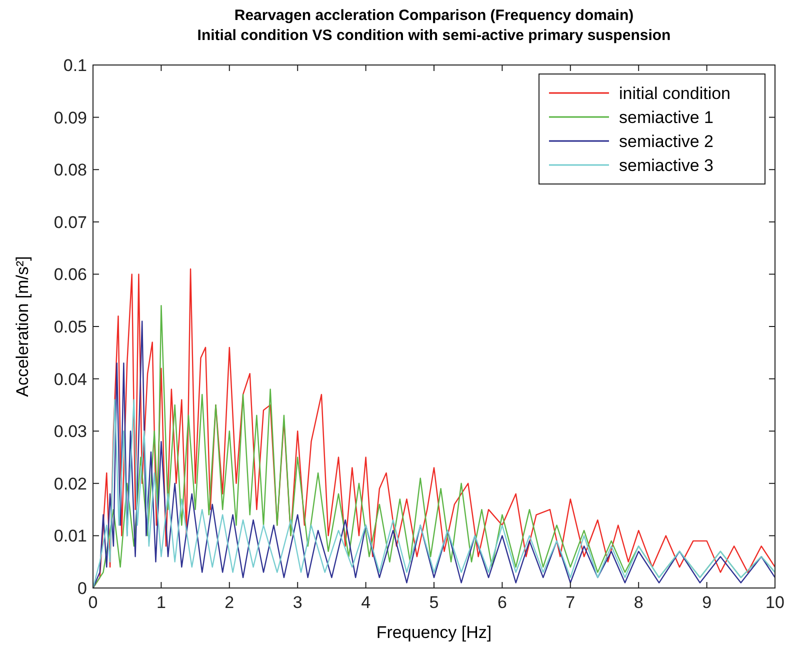  What do you see at coordinates (229, 602) in the screenshot?
I see `x-tick-label: 2` at bounding box center [229, 602].